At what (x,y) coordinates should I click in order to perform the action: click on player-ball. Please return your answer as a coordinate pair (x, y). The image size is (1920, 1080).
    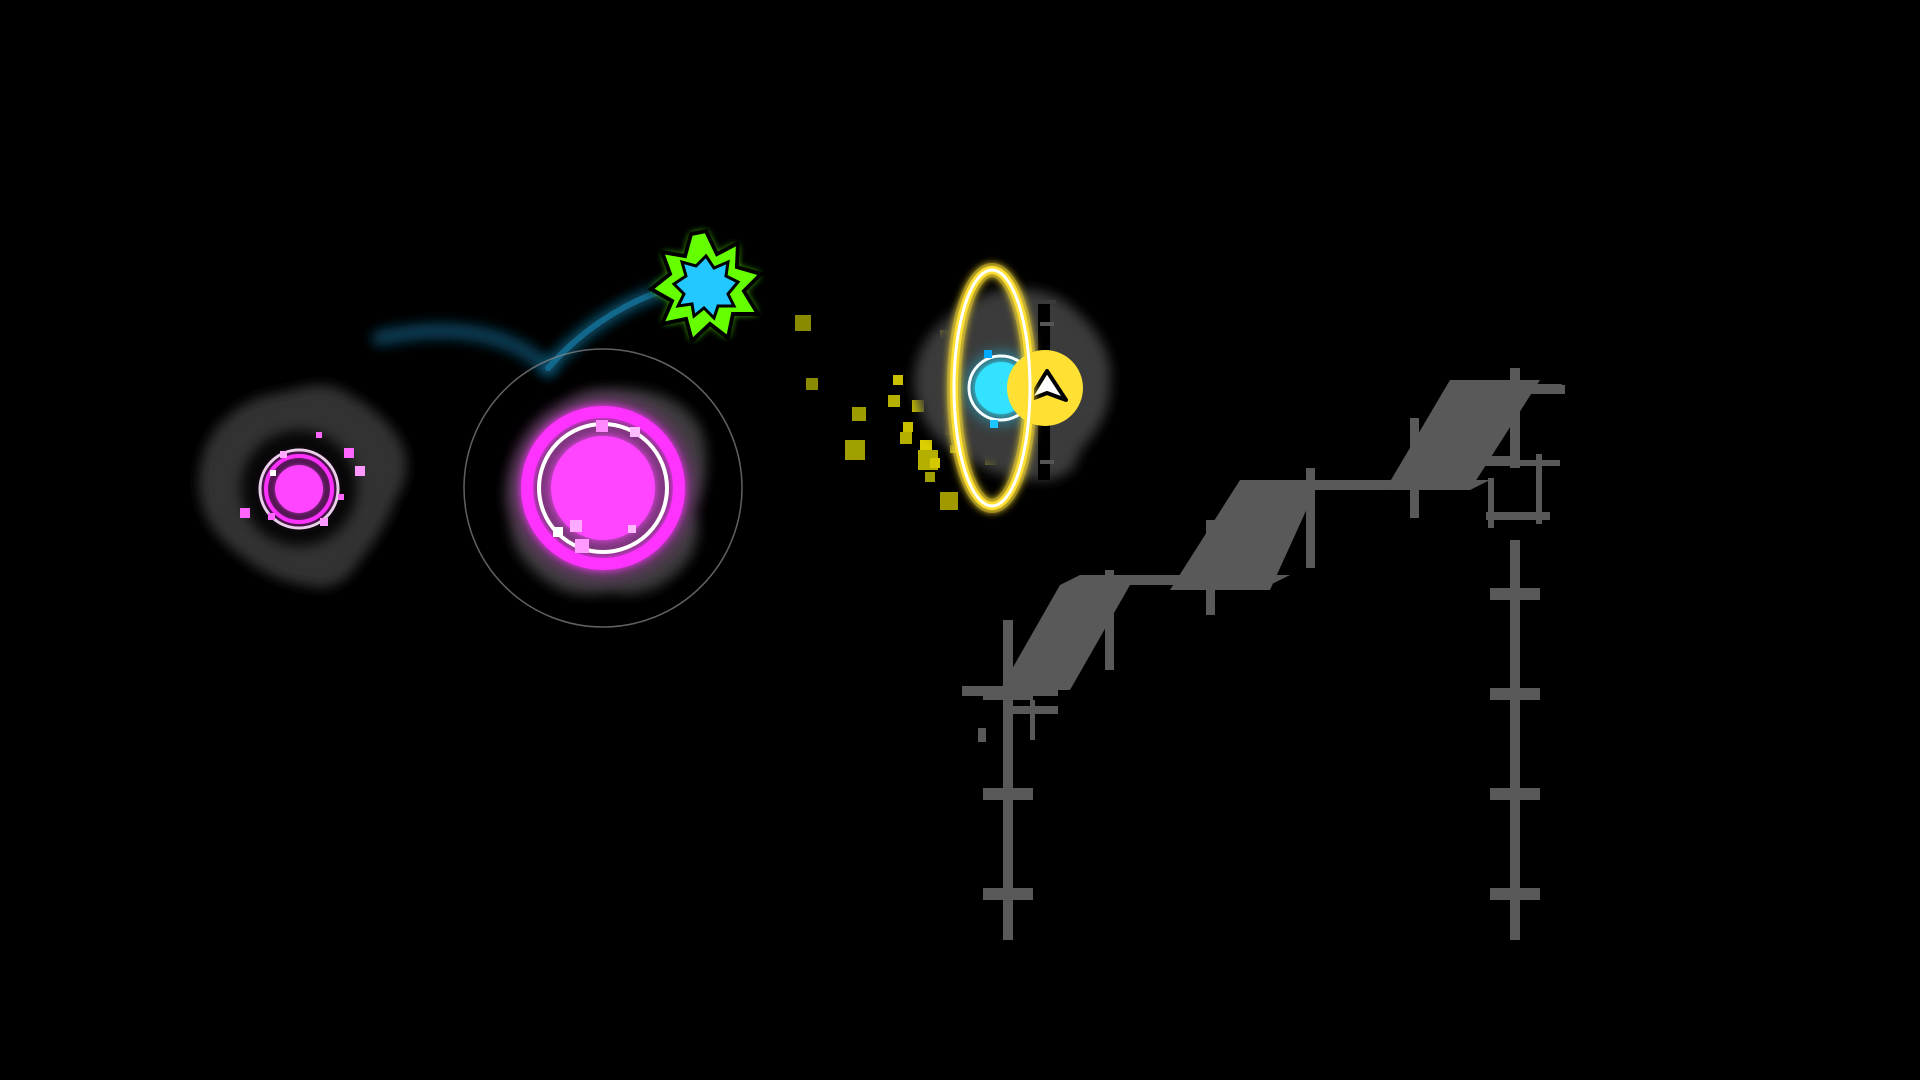
    Looking at the image, I should click on (706, 286).